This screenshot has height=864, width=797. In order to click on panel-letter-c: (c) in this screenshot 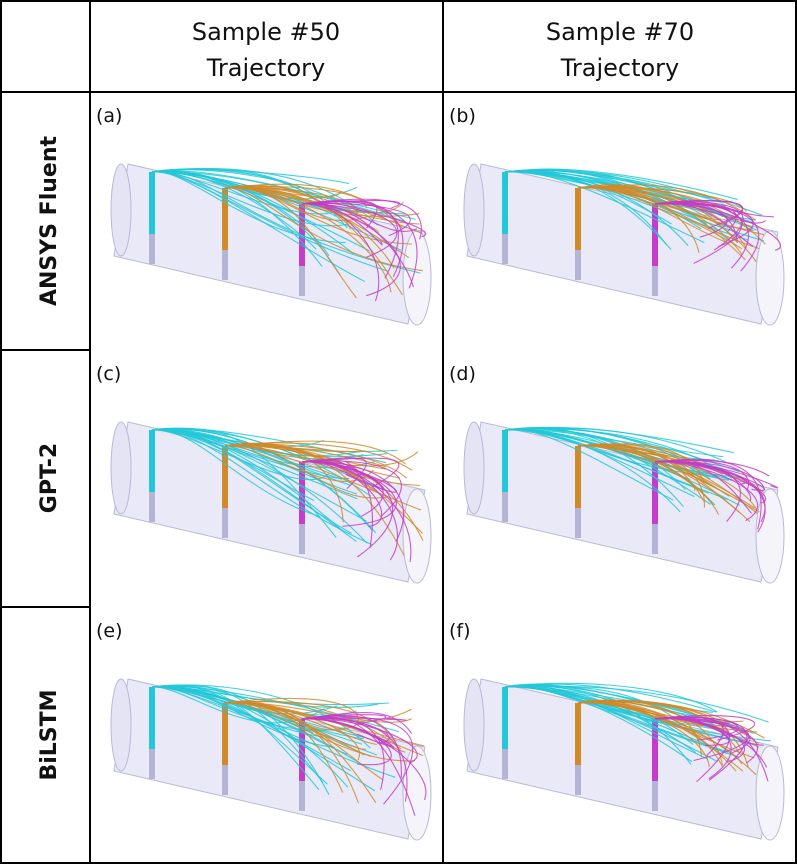, I will do `click(108, 374)`.